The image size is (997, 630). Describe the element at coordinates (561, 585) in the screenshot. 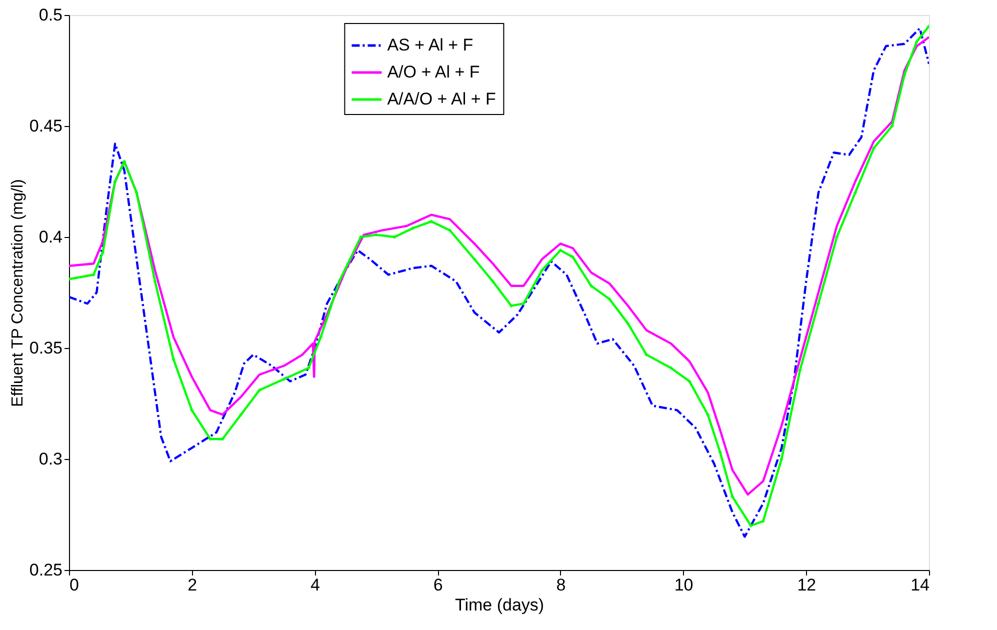

I see `x-tick-label: 8` at that location.